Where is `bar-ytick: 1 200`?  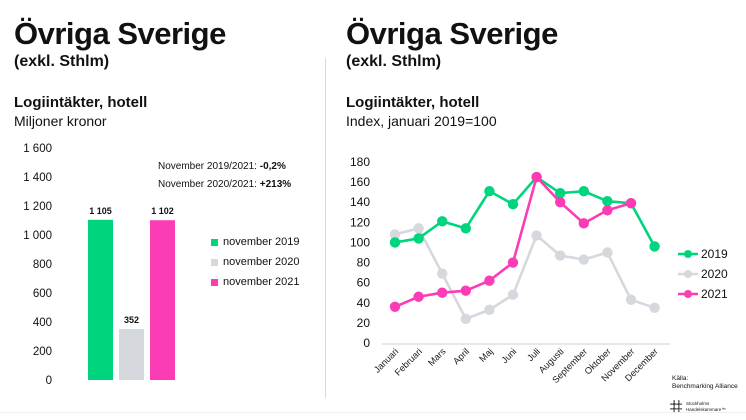
bar-ytick: 1 200 is located at coordinates (37, 207).